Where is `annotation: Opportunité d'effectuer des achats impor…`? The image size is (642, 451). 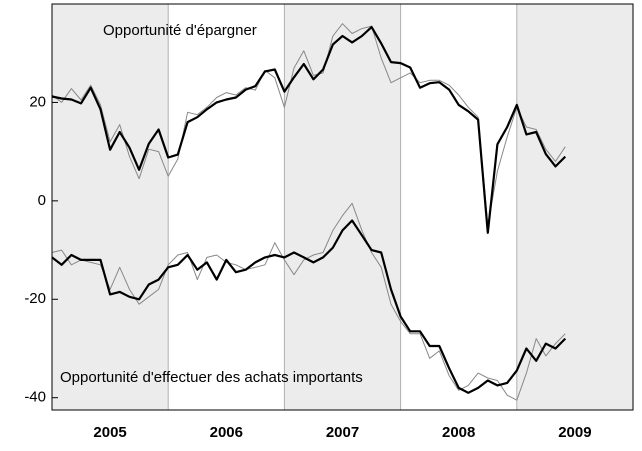
annotation: Opportunité d'effectuer des achats impor… is located at coordinates (211, 377).